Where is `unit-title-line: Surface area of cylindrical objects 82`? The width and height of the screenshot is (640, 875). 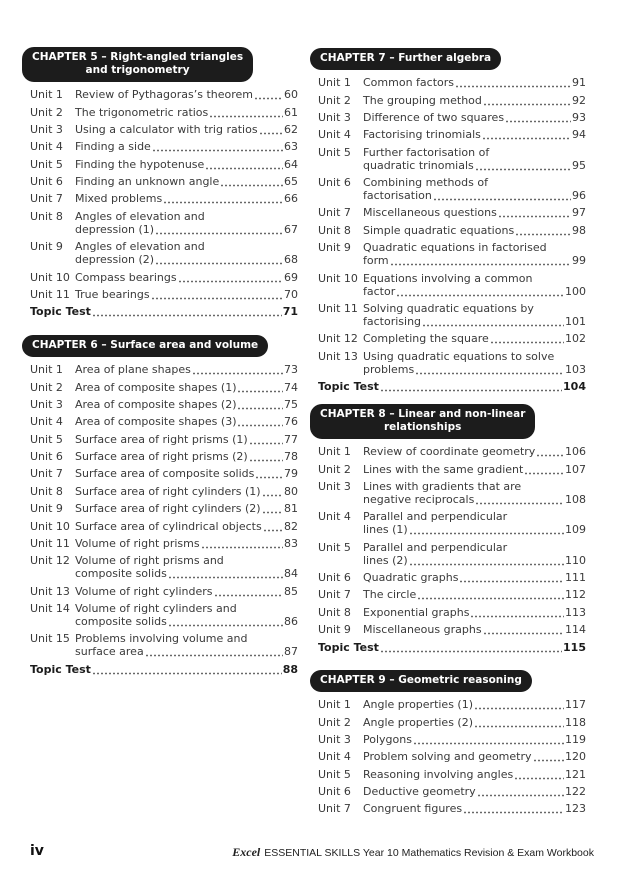 unit-title-line: Surface area of cylindrical objects 82 is located at coordinates (186, 526).